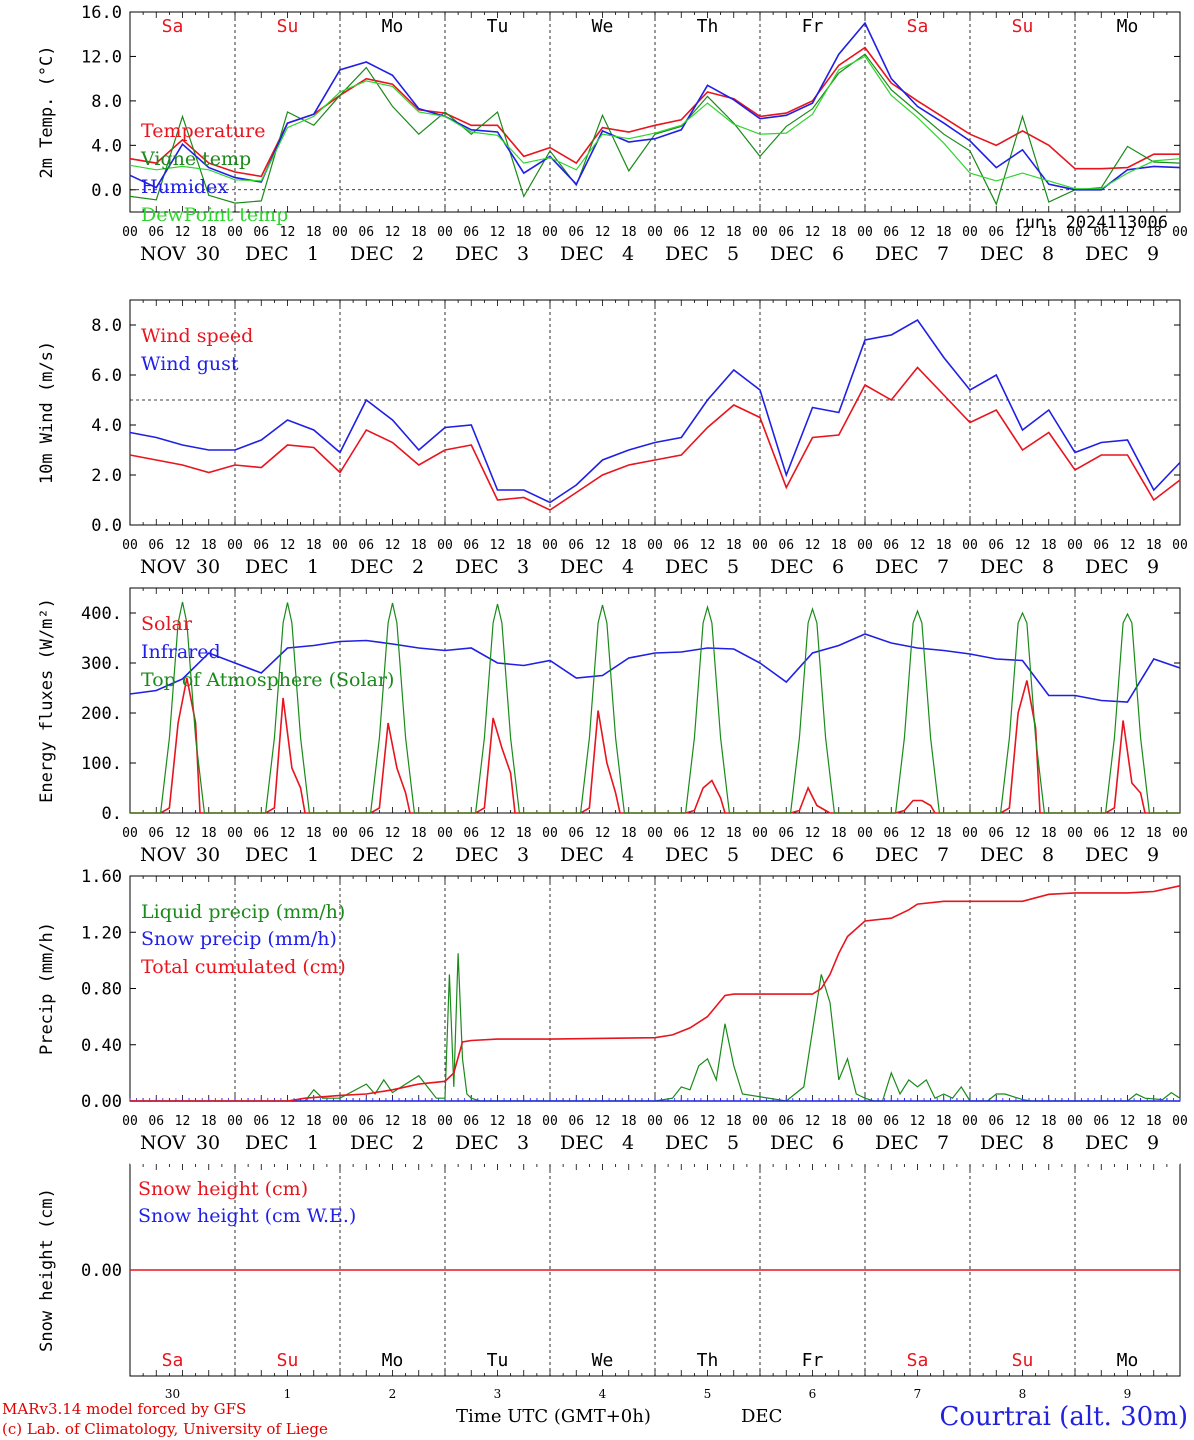 The width and height of the screenshot is (1194, 1440). Describe the element at coordinates (208, 855) in the screenshot. I see `date-day-label: 30` at that location.